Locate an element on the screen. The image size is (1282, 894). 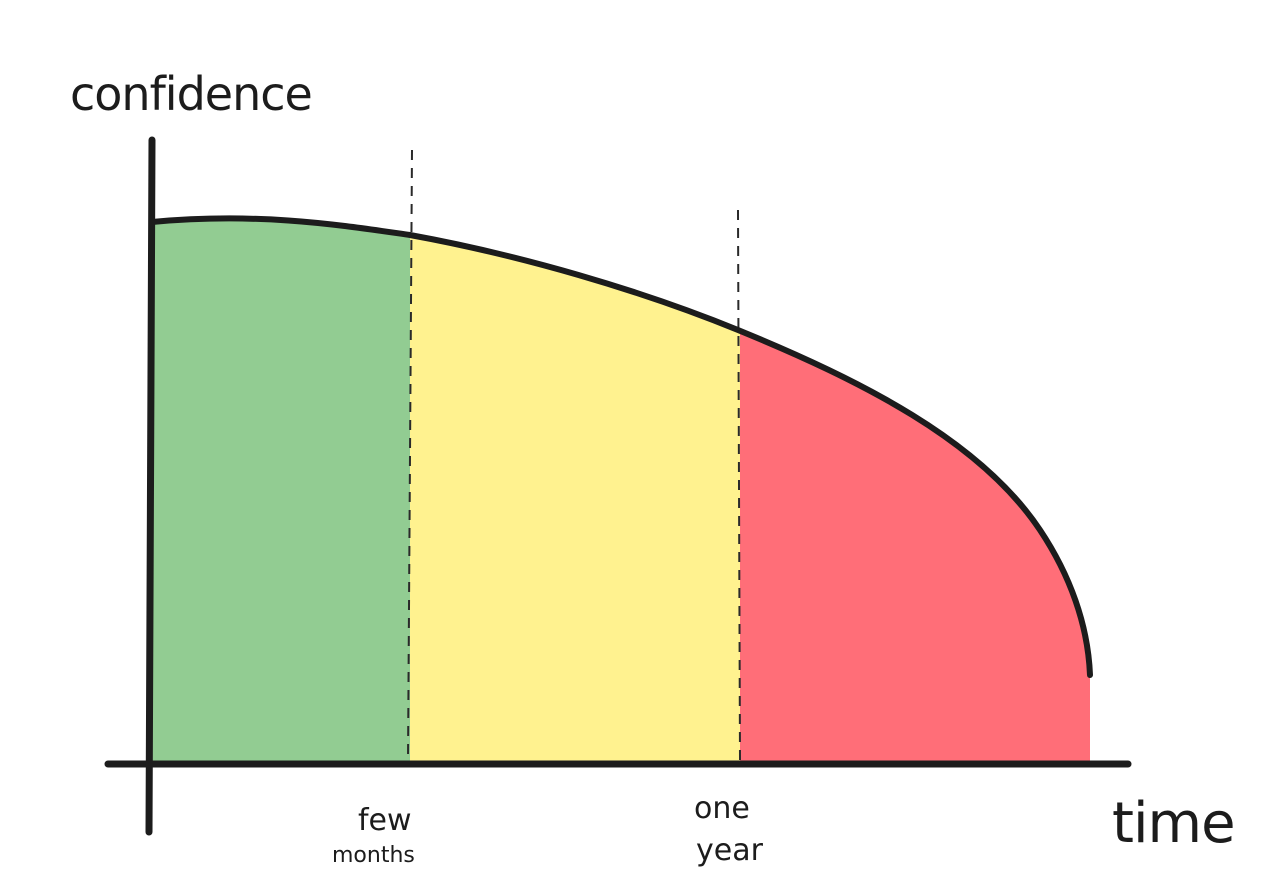
x-axis-label: time is located at coordinates (1173, 823).